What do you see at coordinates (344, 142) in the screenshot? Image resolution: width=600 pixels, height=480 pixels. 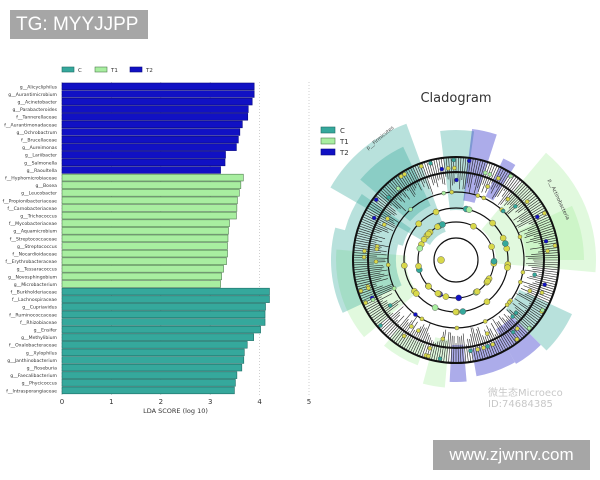 I see `cladogram-legend-label: T1` at bounding box center [344, 142].